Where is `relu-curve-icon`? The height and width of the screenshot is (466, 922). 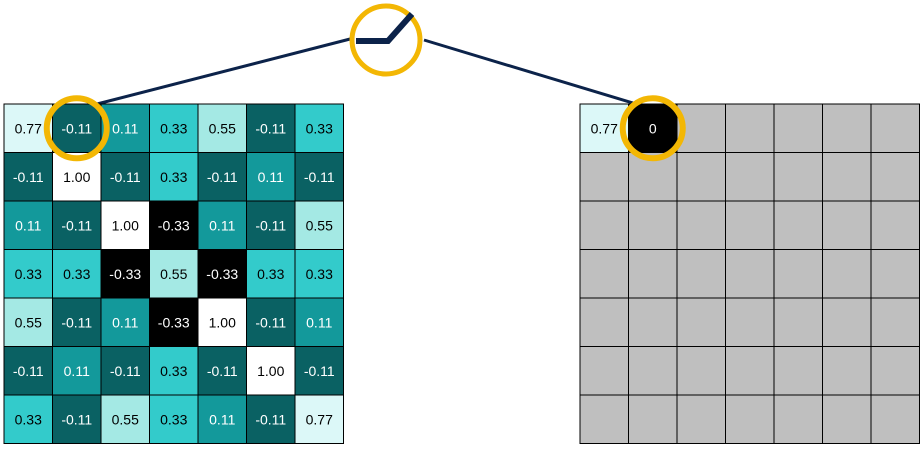 relu-curve-icon is located at coordinates (385, 28).